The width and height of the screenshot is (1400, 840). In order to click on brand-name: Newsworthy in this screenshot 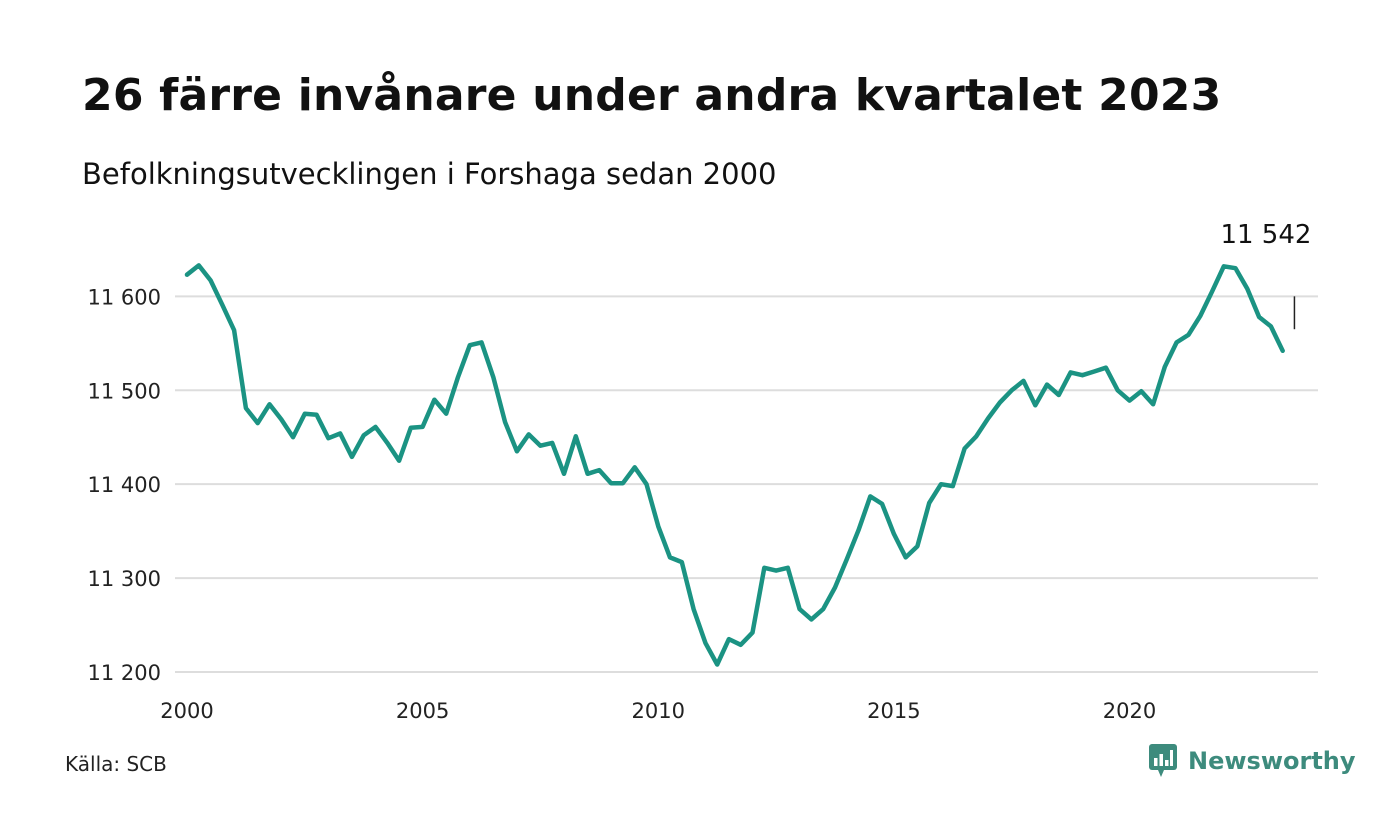, I will do `click(1272, 761)`.